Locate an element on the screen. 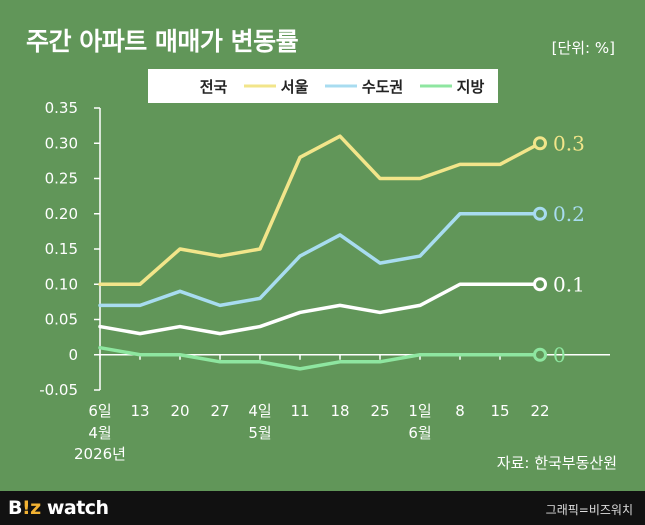 The image size is (645, 525). x-period-label: 4월 is located at coordinates (99, 433).